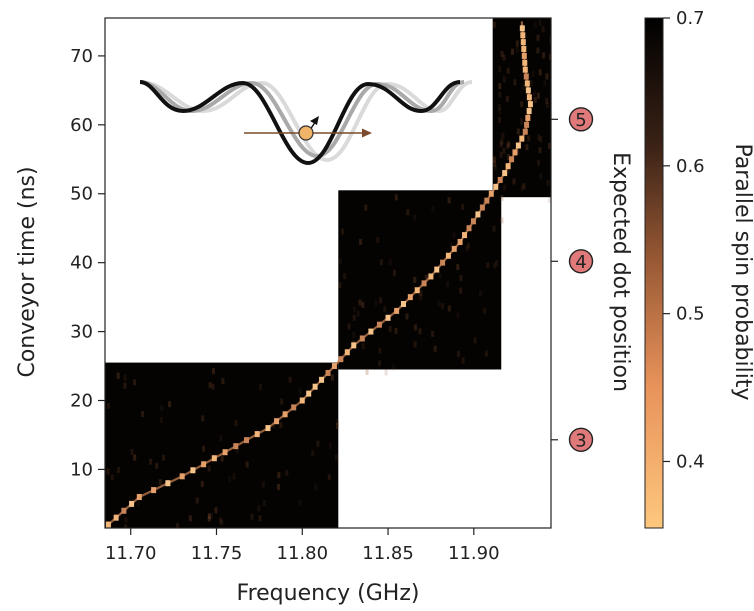  I want to click on x-tick-label: 11.85, so click(388, 553).